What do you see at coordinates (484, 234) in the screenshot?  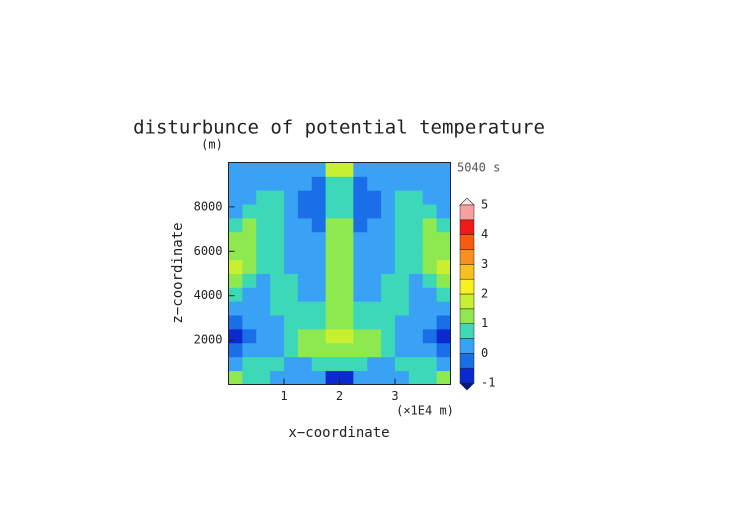 I see `colorbar-tick-label: 4` at bounding box center [484, 234].